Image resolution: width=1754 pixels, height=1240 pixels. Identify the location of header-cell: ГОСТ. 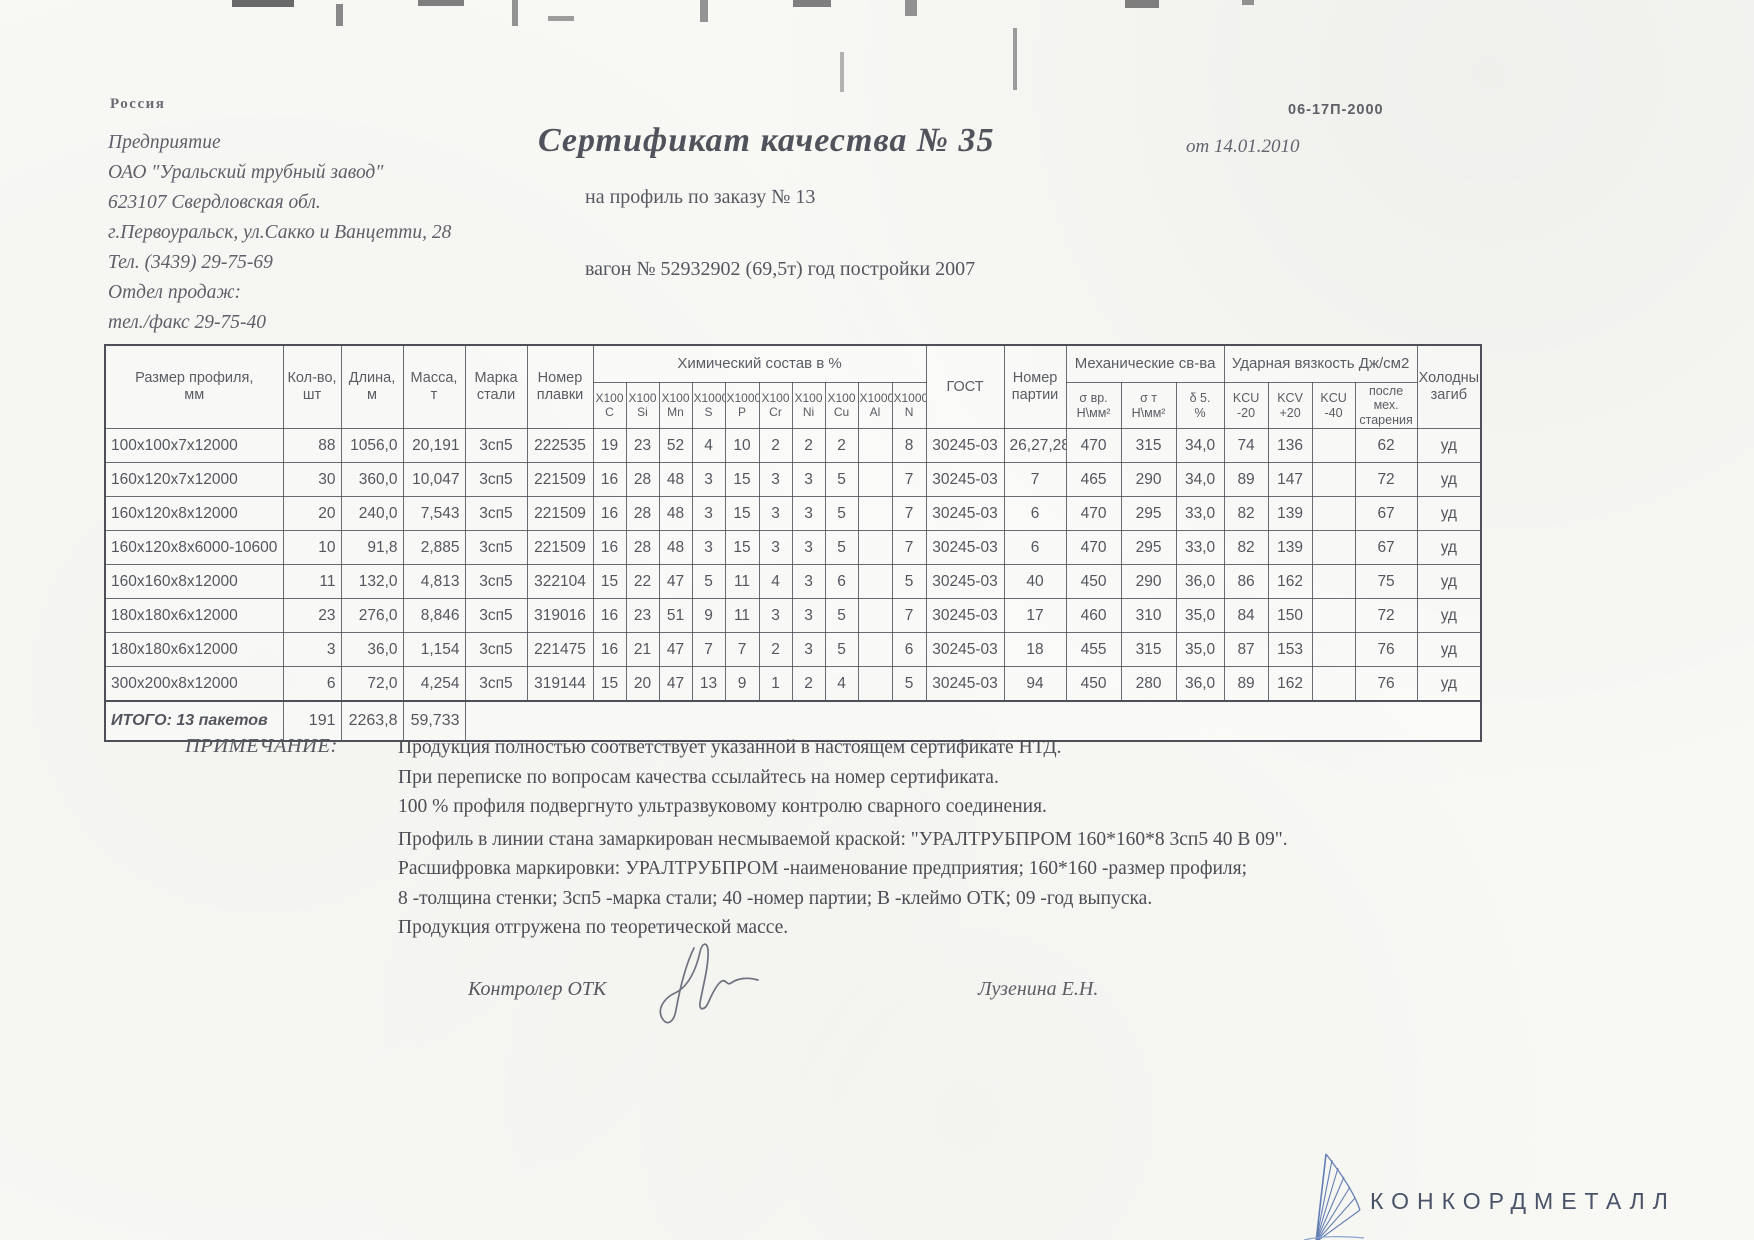
(965, 387).